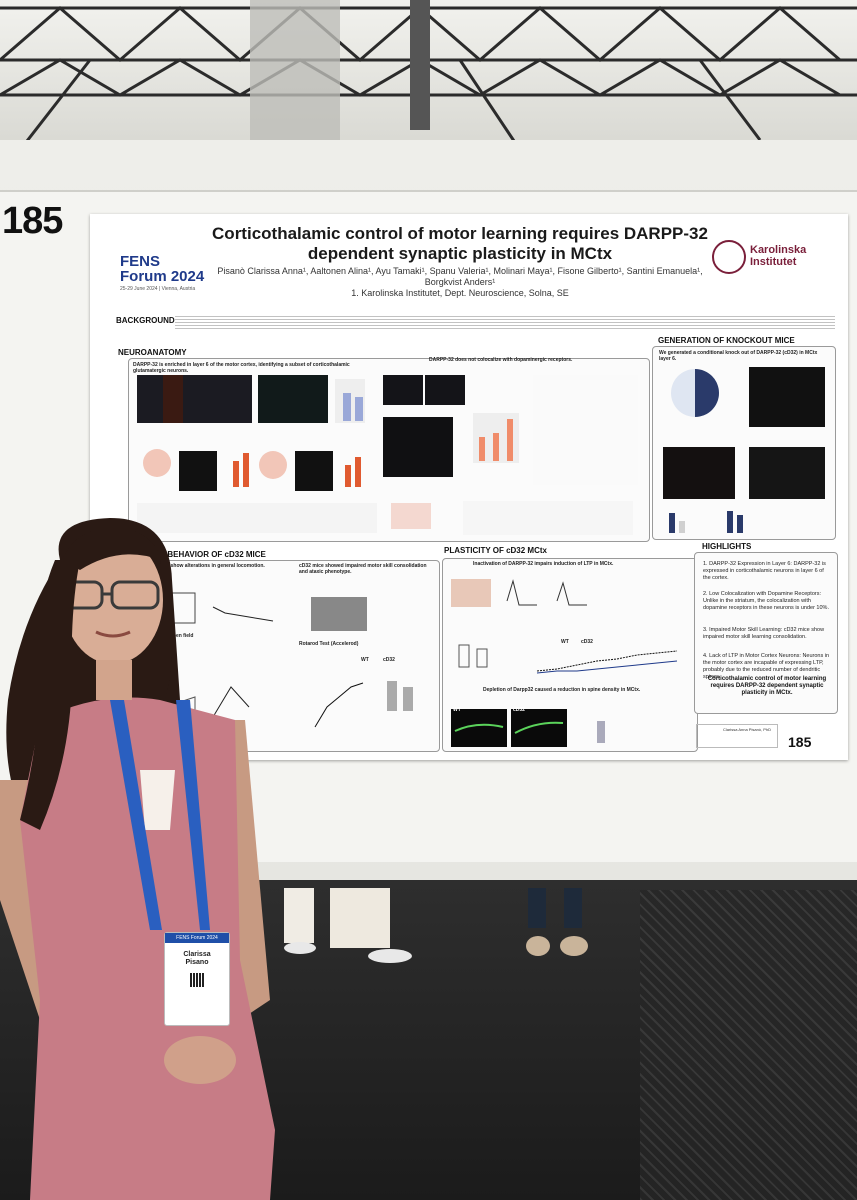  I want to click on qr-code-icon, so click(197, 980).